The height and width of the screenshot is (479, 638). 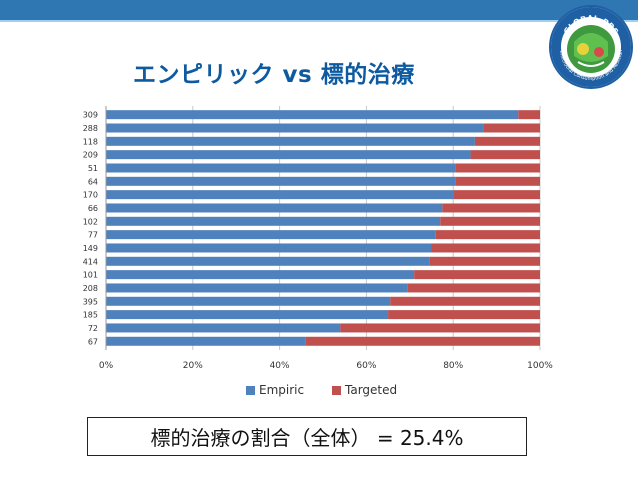 I want to click on y-tick-label: 170, so click(x=90, y=195).